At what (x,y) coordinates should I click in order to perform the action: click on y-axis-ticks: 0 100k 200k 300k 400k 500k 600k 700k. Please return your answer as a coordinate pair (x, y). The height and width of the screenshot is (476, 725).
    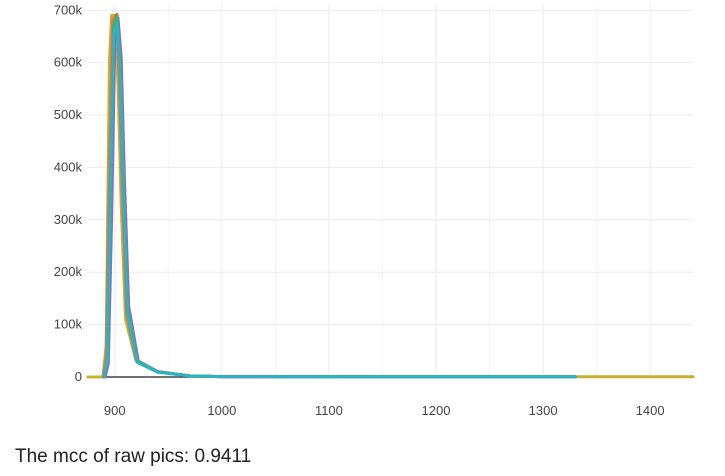
    Looking at the image, I should click on (68, 193).